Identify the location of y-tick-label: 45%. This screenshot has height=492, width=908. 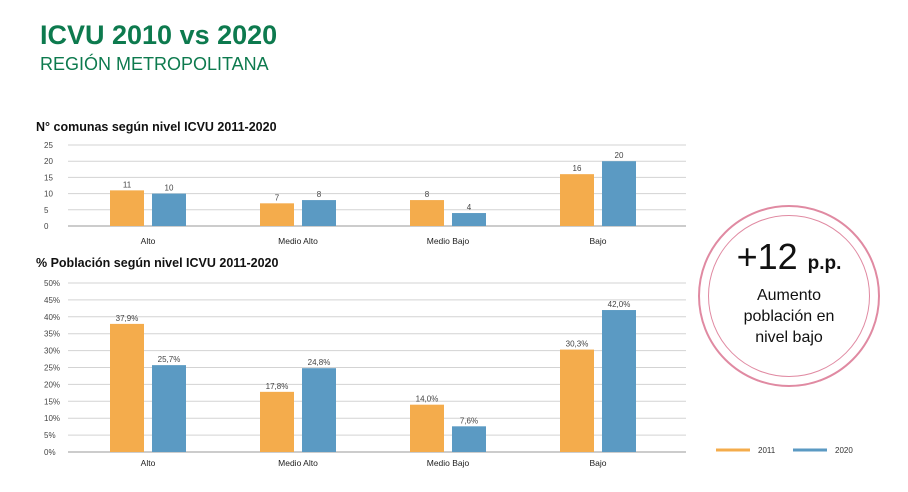
(52, 300).